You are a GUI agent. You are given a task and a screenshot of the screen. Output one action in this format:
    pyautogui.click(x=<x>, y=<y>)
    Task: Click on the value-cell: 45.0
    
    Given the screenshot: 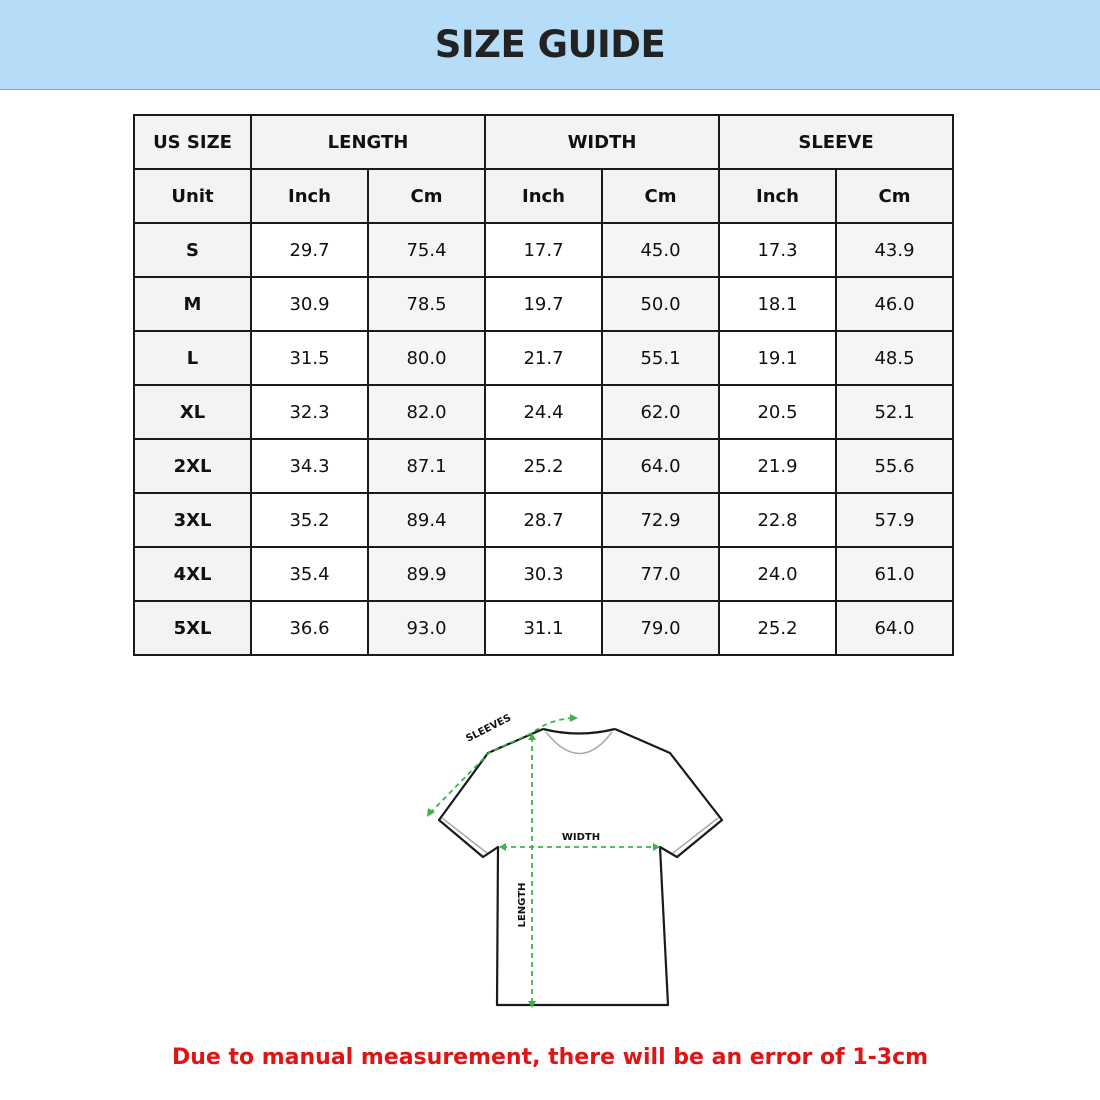 What is the action you would take?
    pyautogui.click(x=660, y=250)
    